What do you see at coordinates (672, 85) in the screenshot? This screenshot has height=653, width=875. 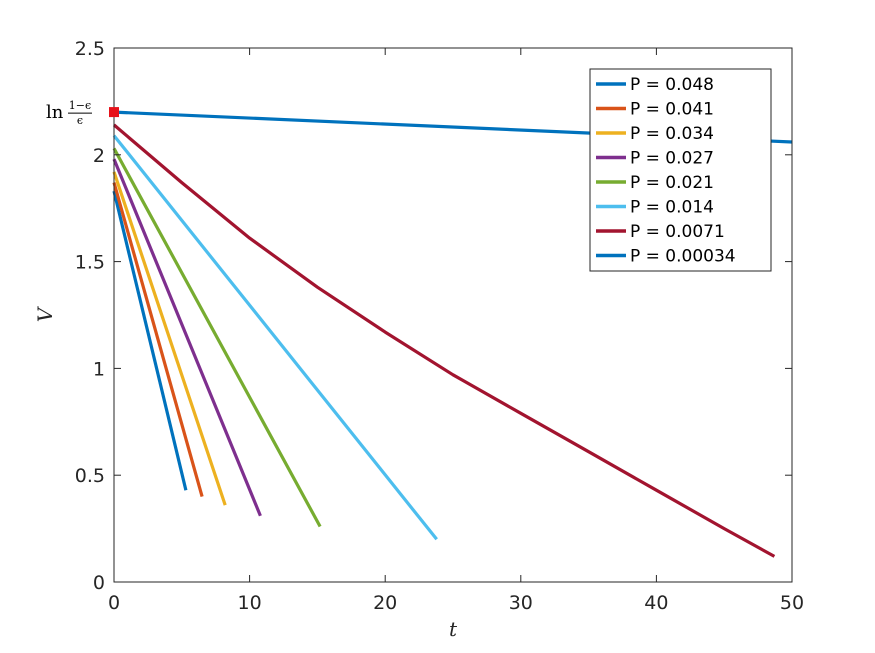 I see `legend-entry-label: P = 0.048` at bounding box center [672, 85].